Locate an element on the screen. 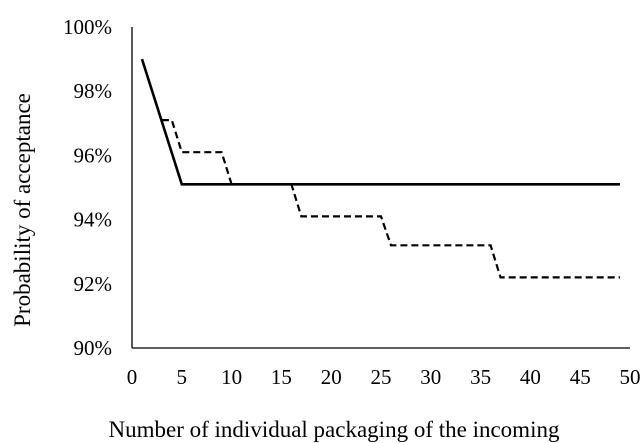 This screenshot has width=644, height=443. y-axis-title: Probability of acceptance is located at coordinates (22, 210).